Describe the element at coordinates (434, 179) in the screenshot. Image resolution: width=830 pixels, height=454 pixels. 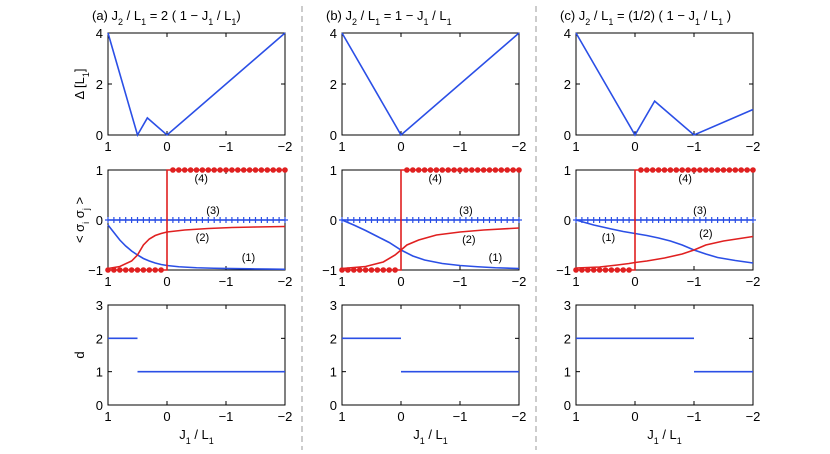
I see `series-annotation: (4)` at that location.